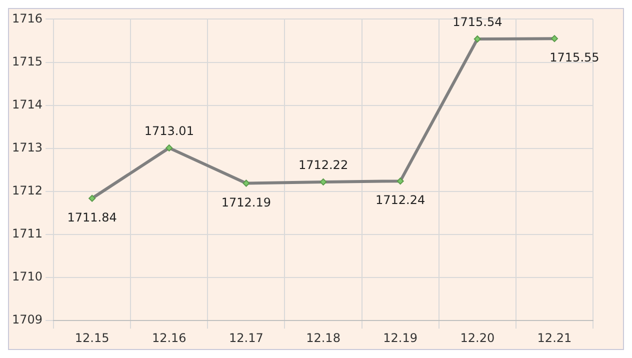 This screenshot has height=358, width=632. What do you see at coordinates (92, 217) in the screenshot?
I see `data-label: 1711.84` at bounding box center [92, 217].